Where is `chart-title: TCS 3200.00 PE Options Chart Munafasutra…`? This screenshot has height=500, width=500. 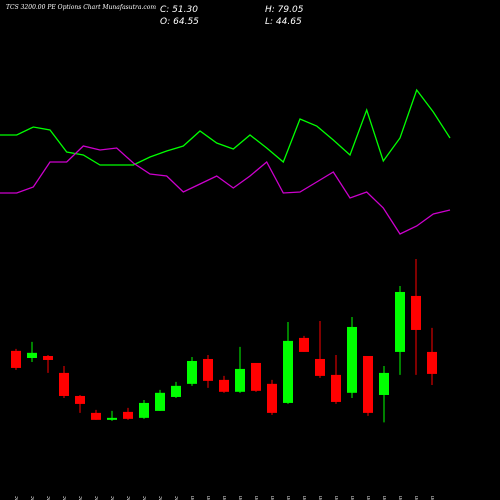
chart-title: TCS 3200.00 PE Options Chart Munafasutra… is located at coordinates (81, 7).